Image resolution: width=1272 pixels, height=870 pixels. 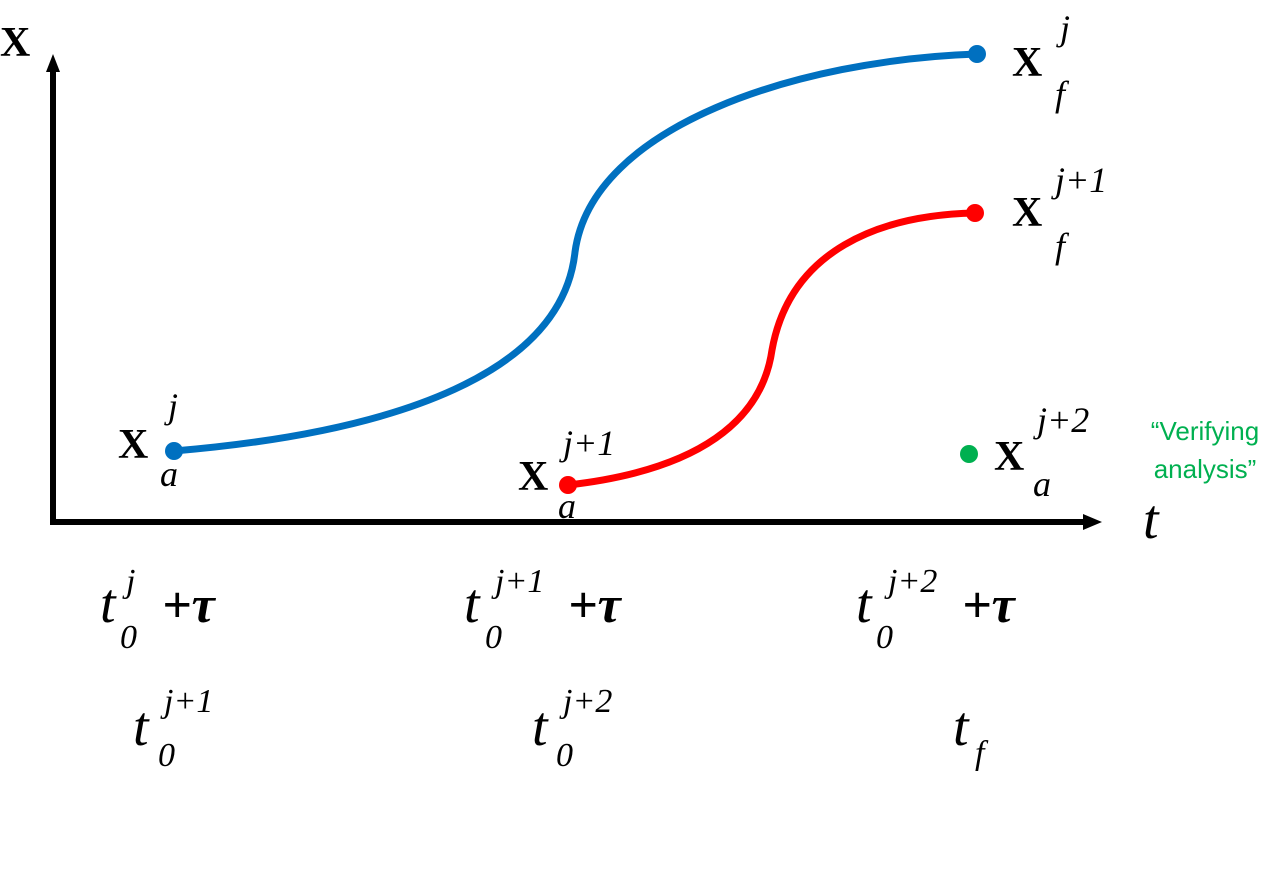 What do you see at coordinates (1205, 469) in the screenshot?
I see `annotation: analysis”` at bounding box center [1205, 469].